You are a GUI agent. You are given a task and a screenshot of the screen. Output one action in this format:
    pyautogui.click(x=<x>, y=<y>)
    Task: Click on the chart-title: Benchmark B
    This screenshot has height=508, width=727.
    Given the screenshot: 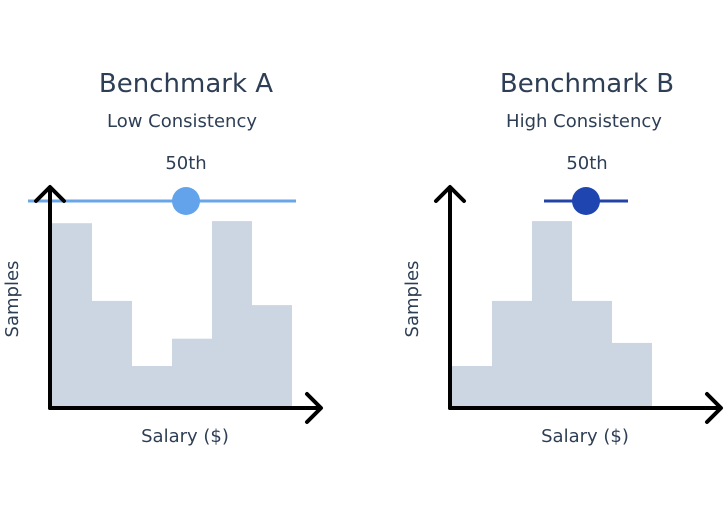 What is the action you would take?
    pyautogui.click(x=587, y=84)
    